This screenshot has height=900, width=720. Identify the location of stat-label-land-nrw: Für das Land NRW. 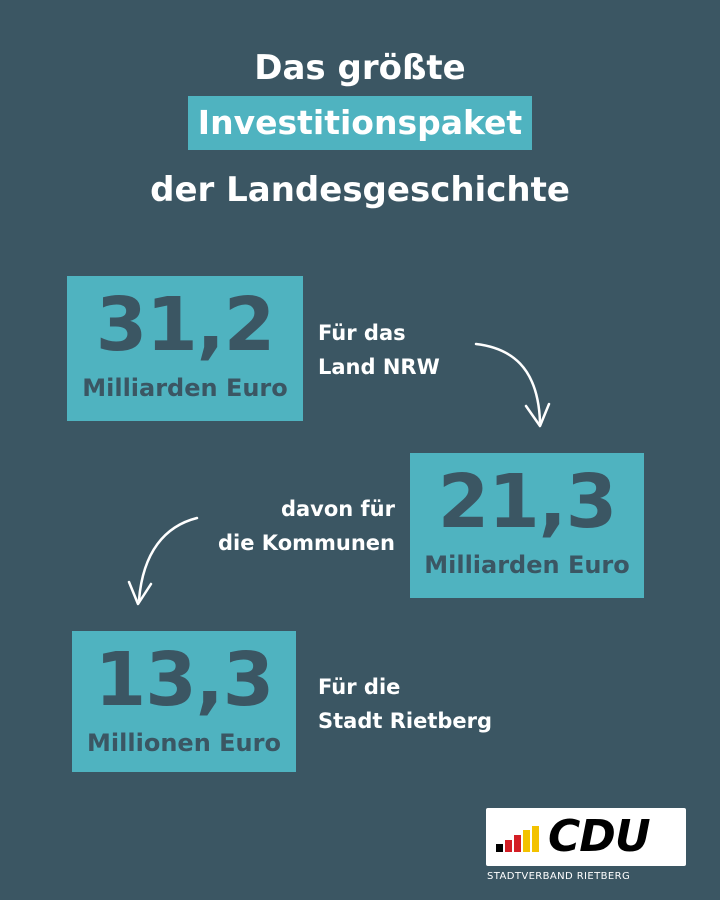
(379, 350).